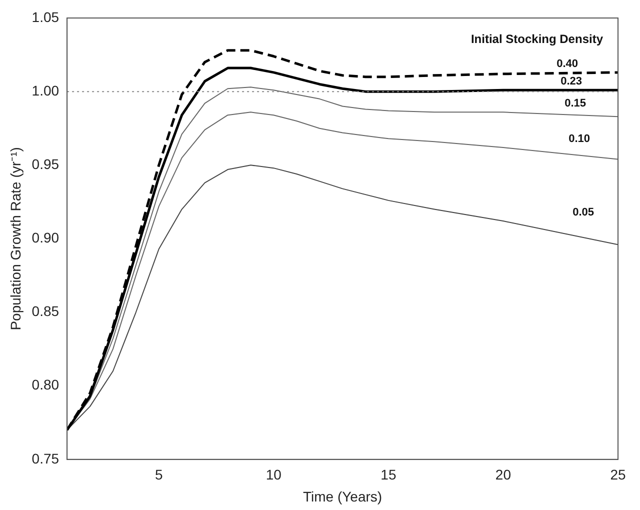 The image size is (640, 510). I want to click on y-tick-label: 0.90, so click(46, 238).